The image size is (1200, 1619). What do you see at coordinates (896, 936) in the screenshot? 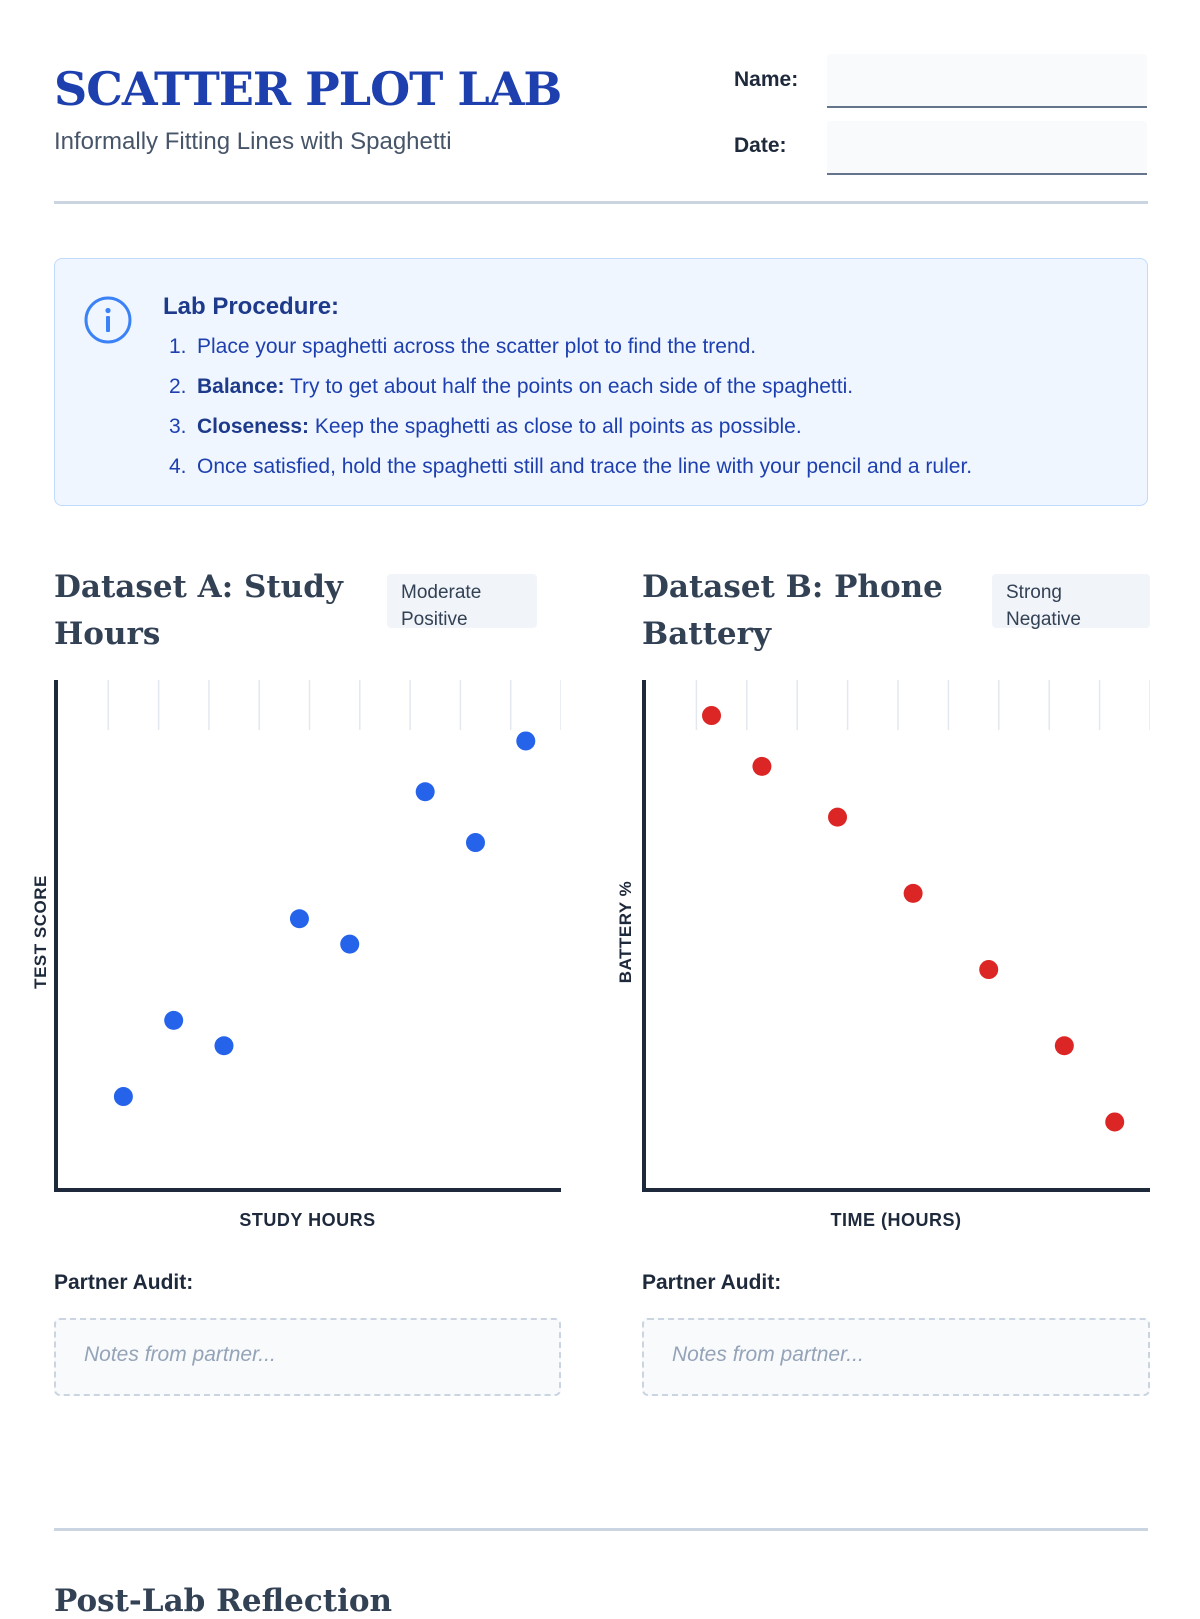
I see `dataset-b-scatter-chart` at bounding box center [896, 936].